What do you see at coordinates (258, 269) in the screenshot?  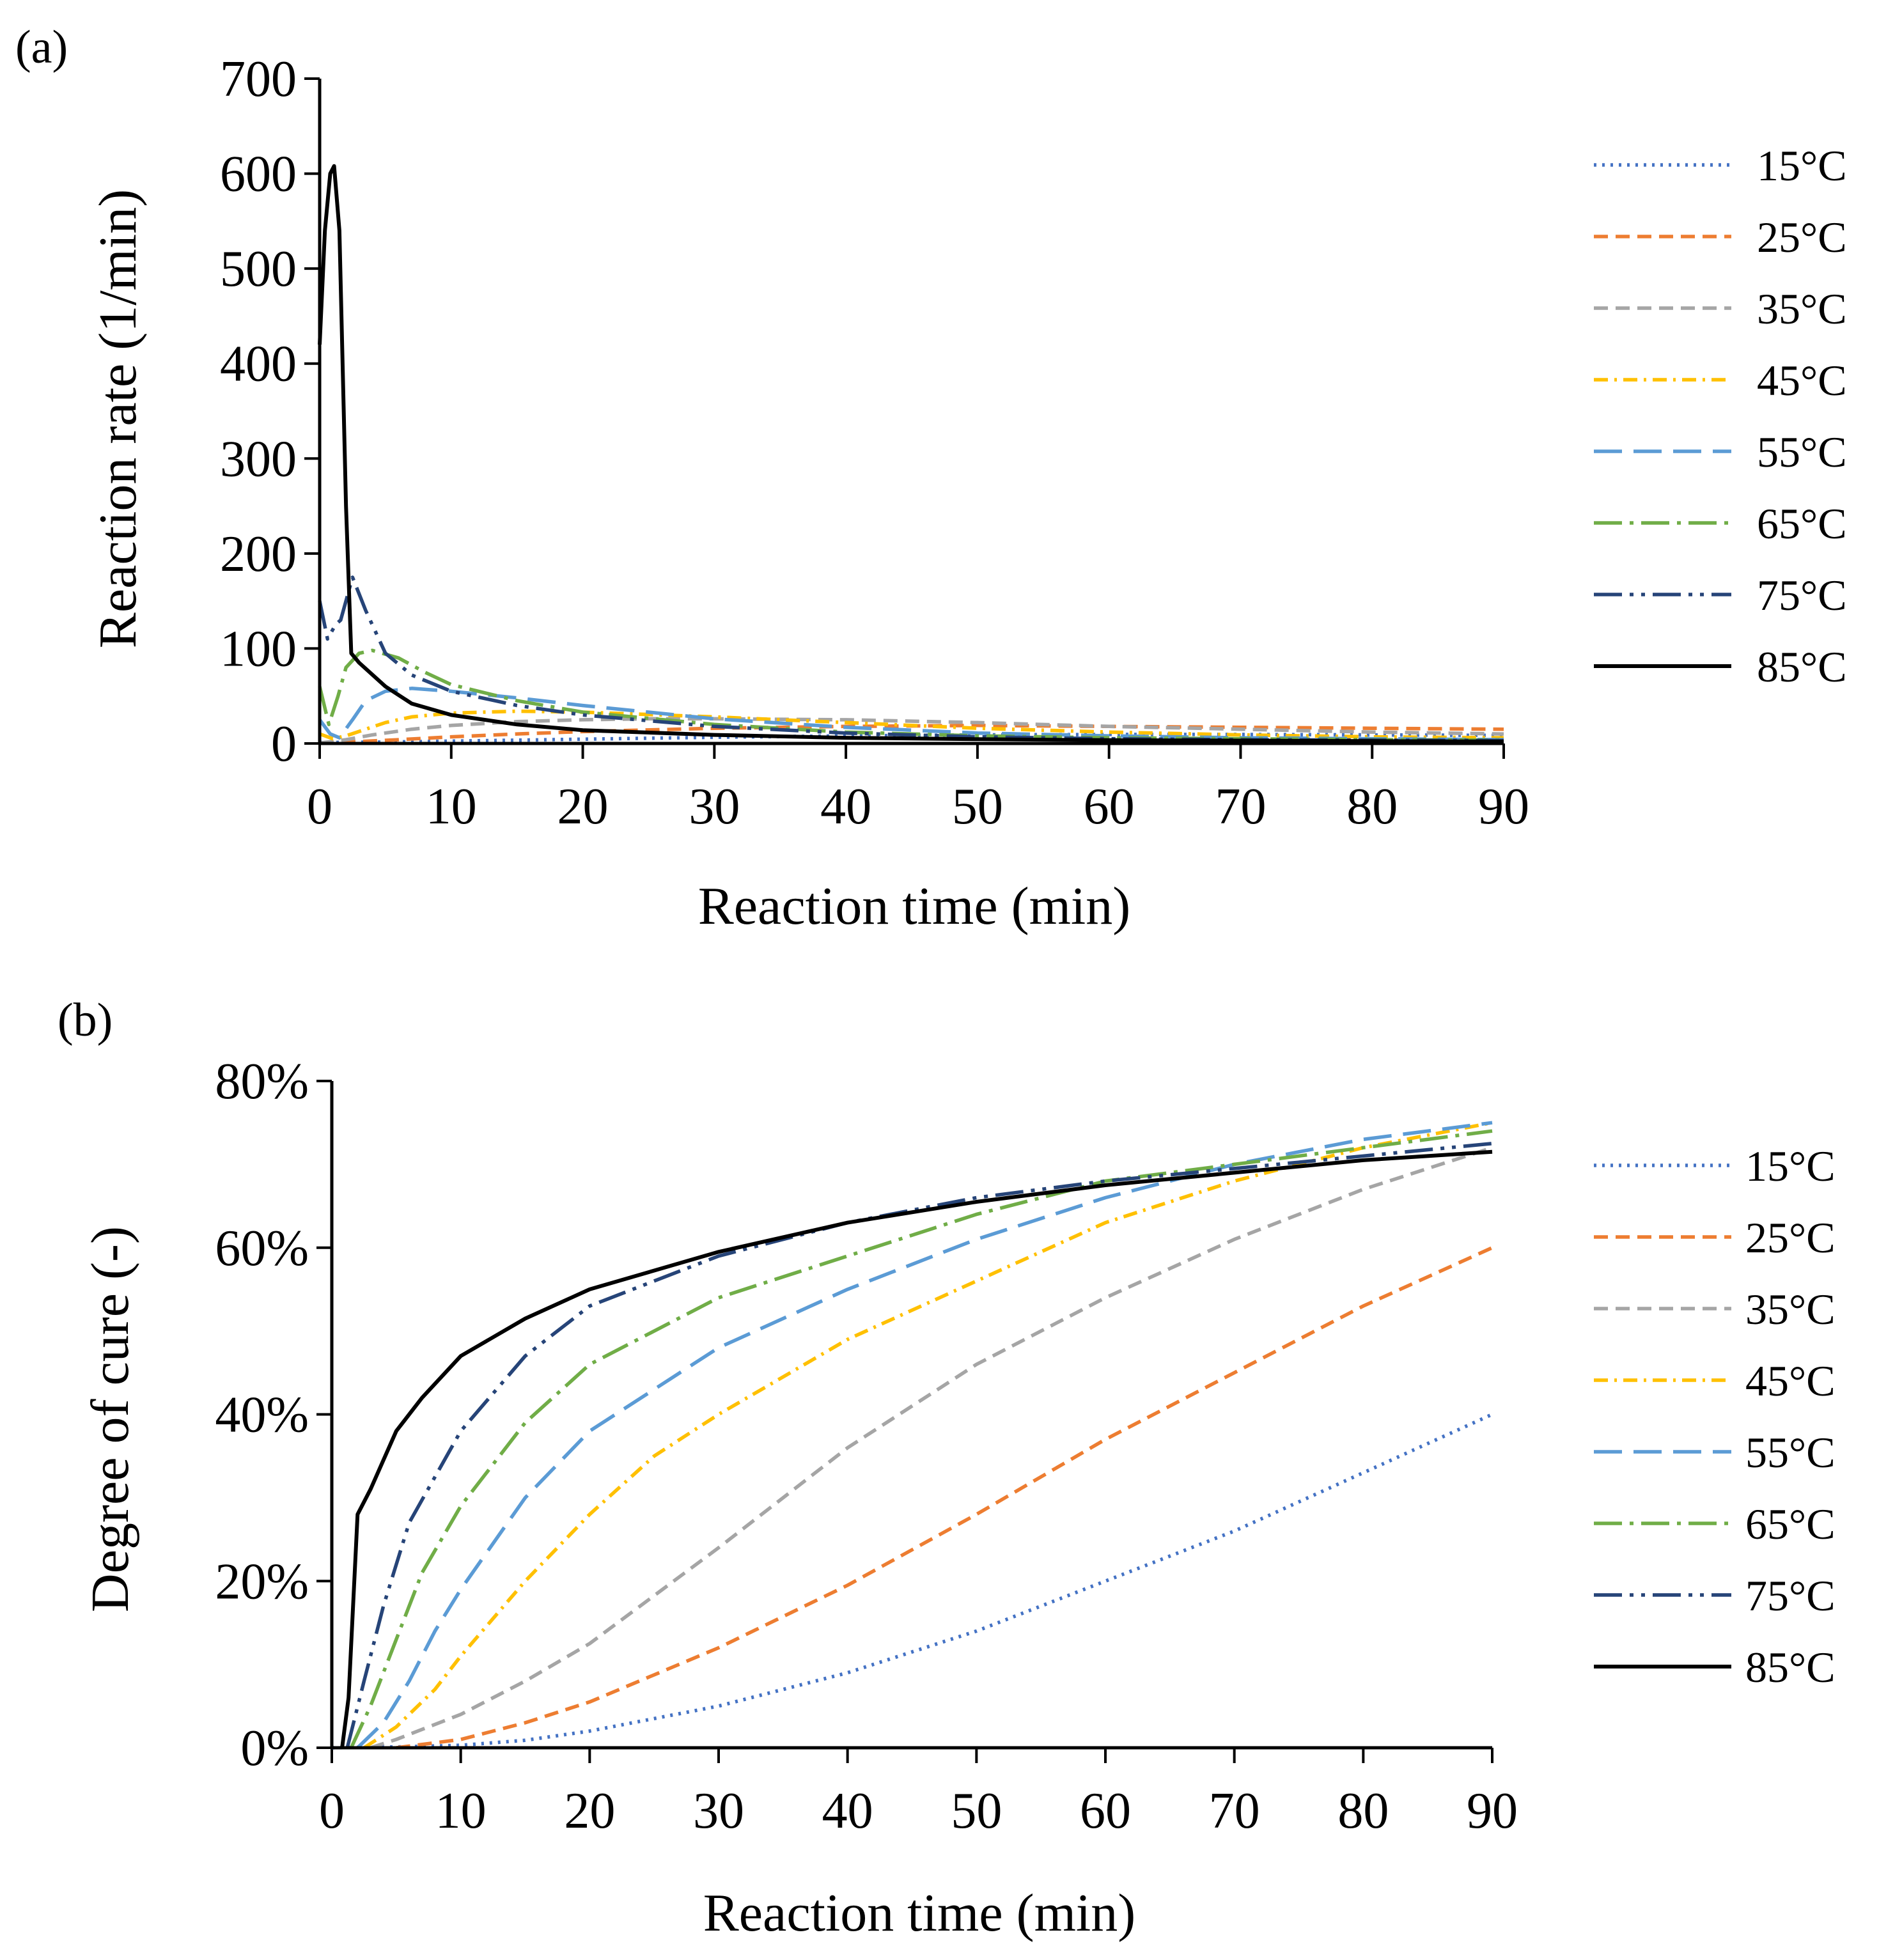 I see `y-tick-label: 500` at bounding box center [258, 269].